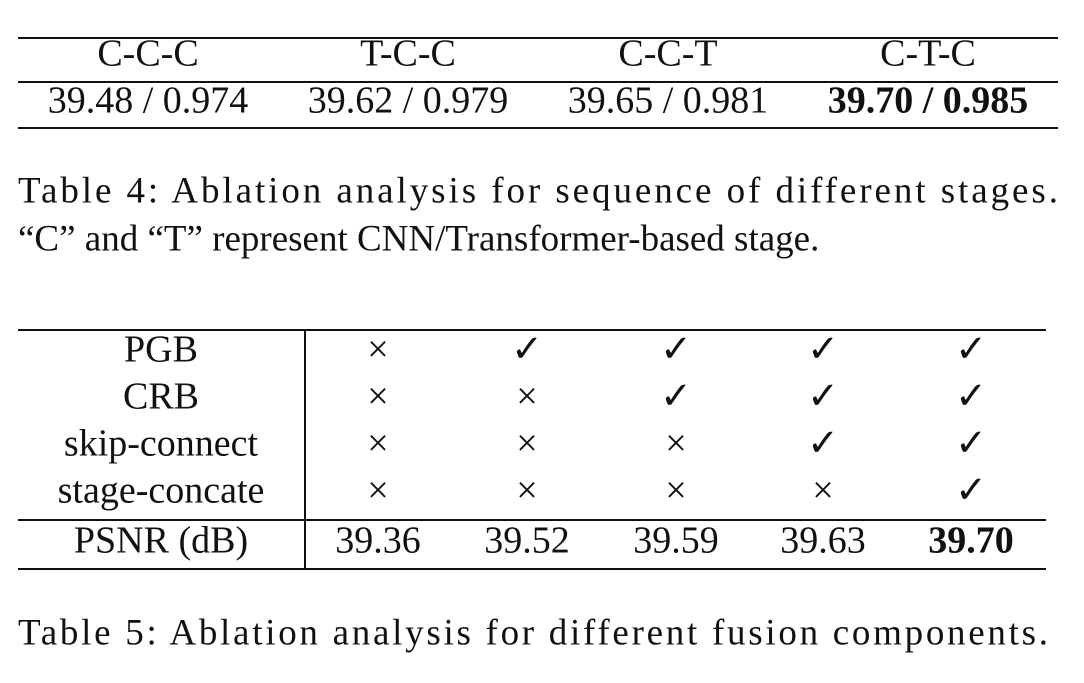 The height and width of the screenshot is (683, 1084). What do you see at coordinates (148, 101) in the screenshot?
I see `table-cell: 39.48 / 0.974` at bounding box center [148, 101].